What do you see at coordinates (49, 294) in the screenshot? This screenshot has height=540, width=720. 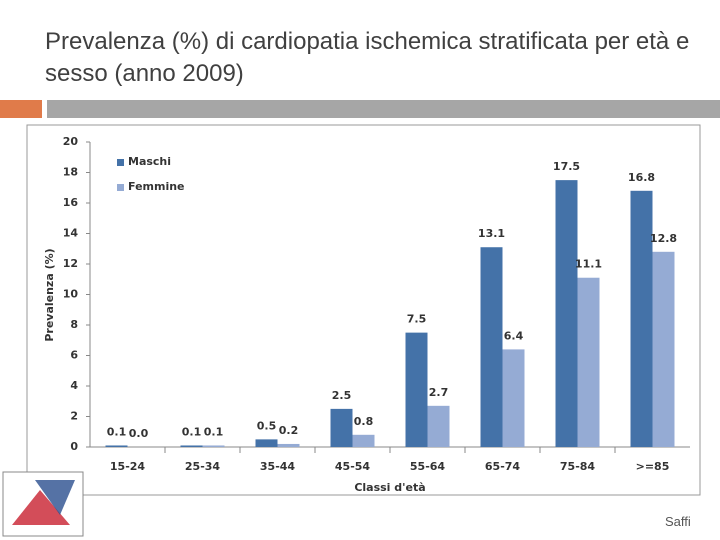 I see `y-axis-label: Prevalenza (%)` at bounding box center [49, 294].